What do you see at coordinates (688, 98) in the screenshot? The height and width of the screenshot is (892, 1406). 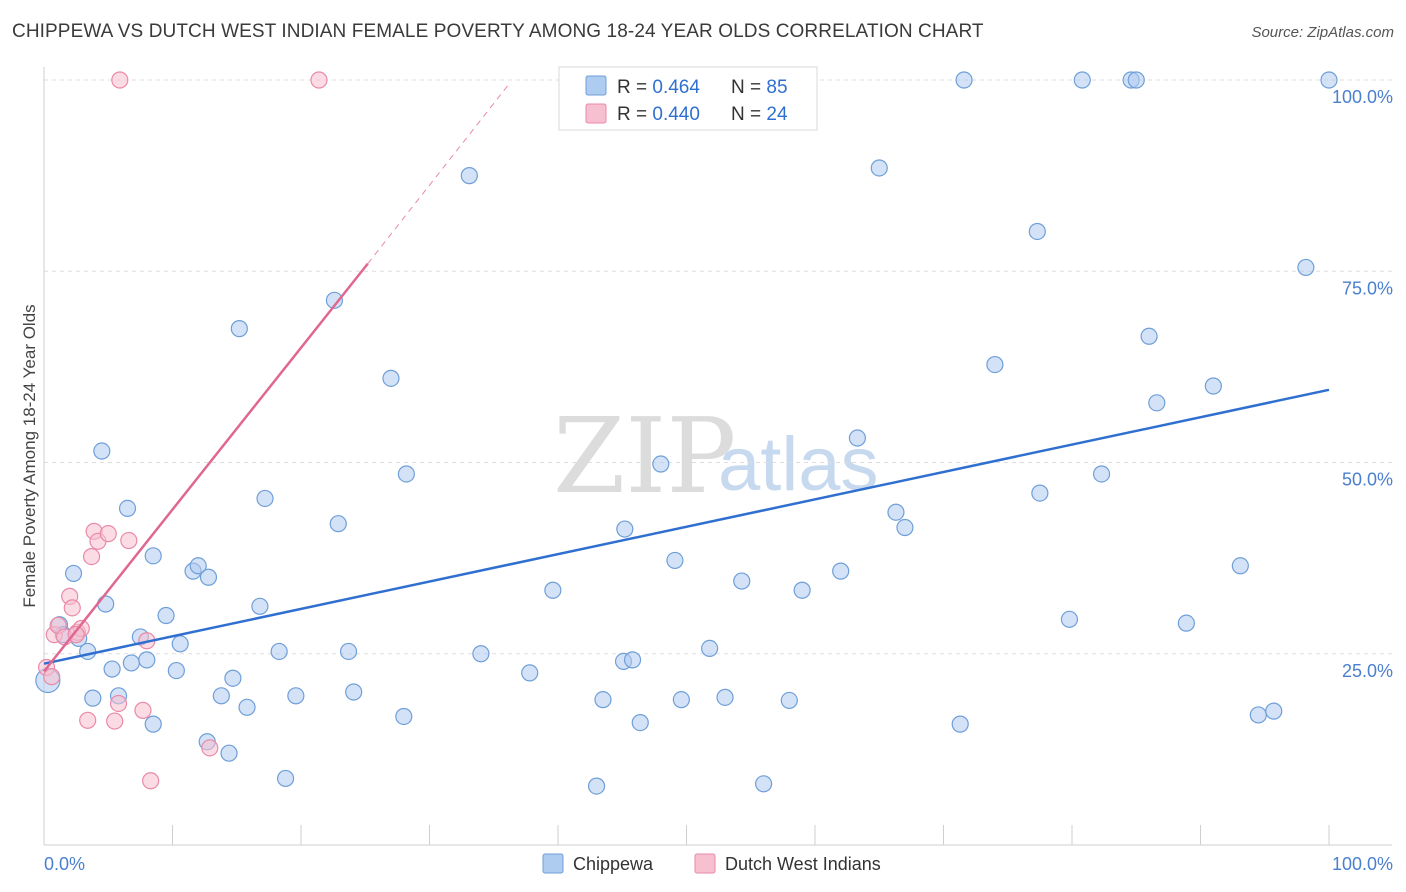 I see `stats-box: R = 0.464 N = 85 R = 0.440 N = 24` at bounding box center [688, 98].